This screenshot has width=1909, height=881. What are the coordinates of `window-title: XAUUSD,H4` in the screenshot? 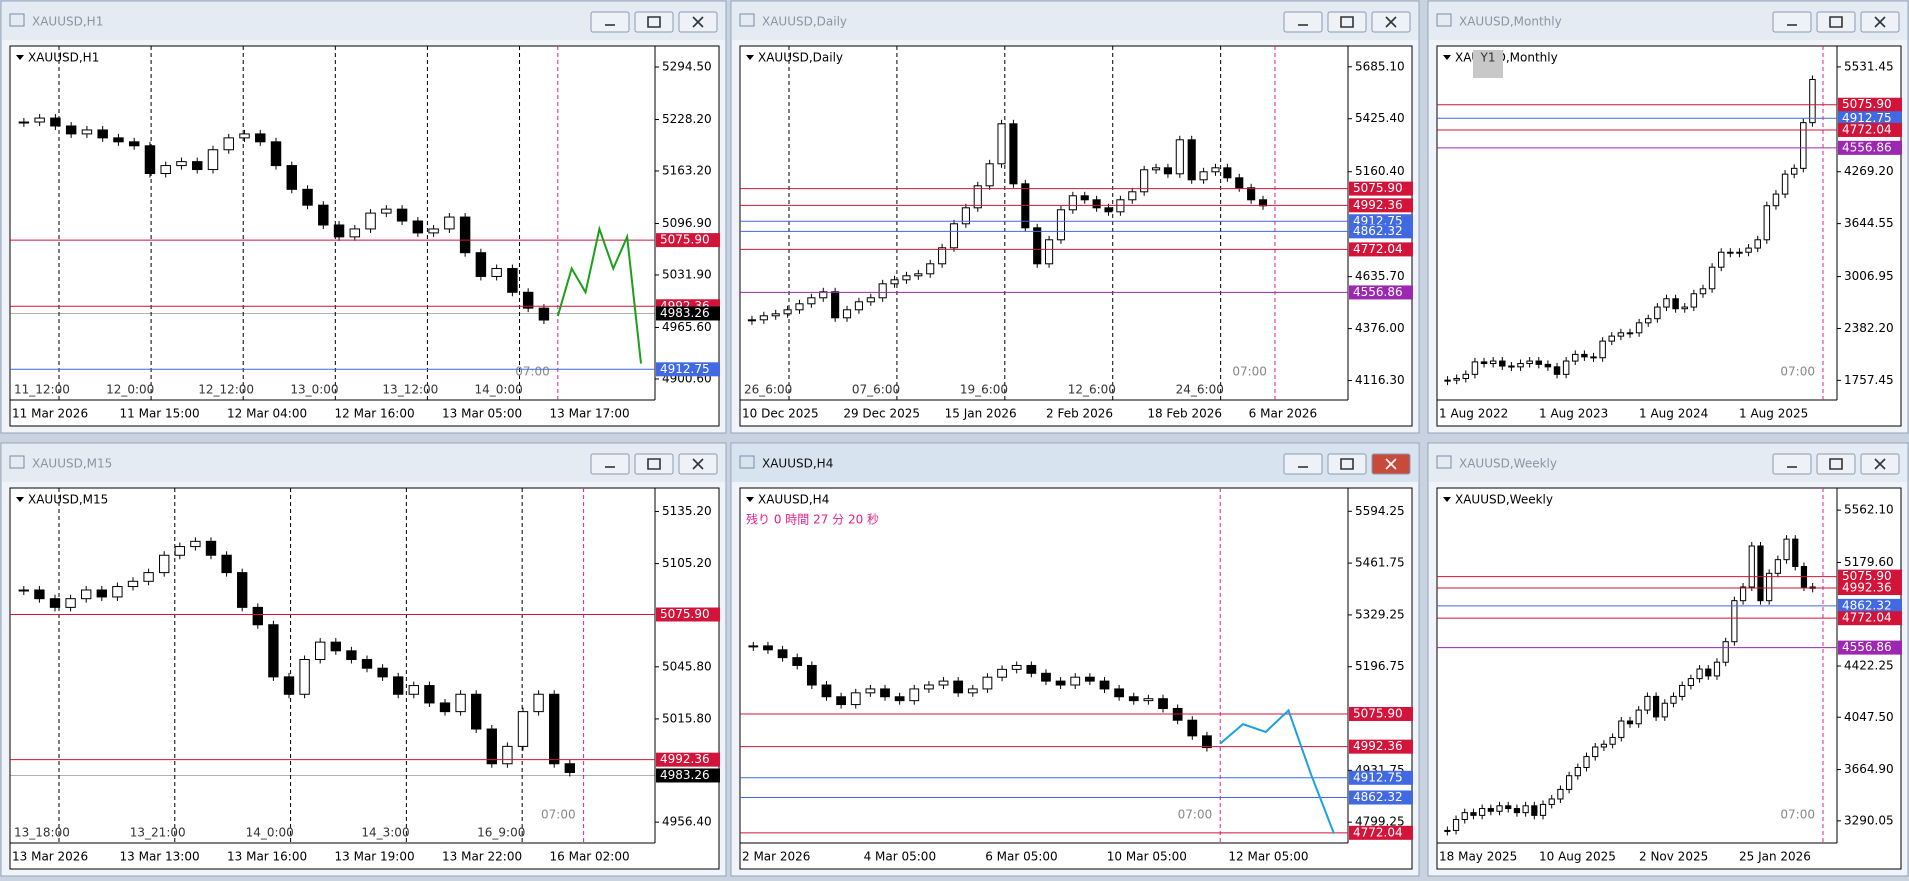 It's located at (797, 464).